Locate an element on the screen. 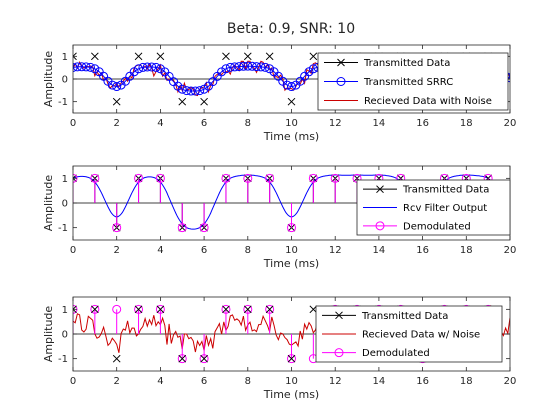  x-tick-label: 8 is located at coordinates (248, 123).